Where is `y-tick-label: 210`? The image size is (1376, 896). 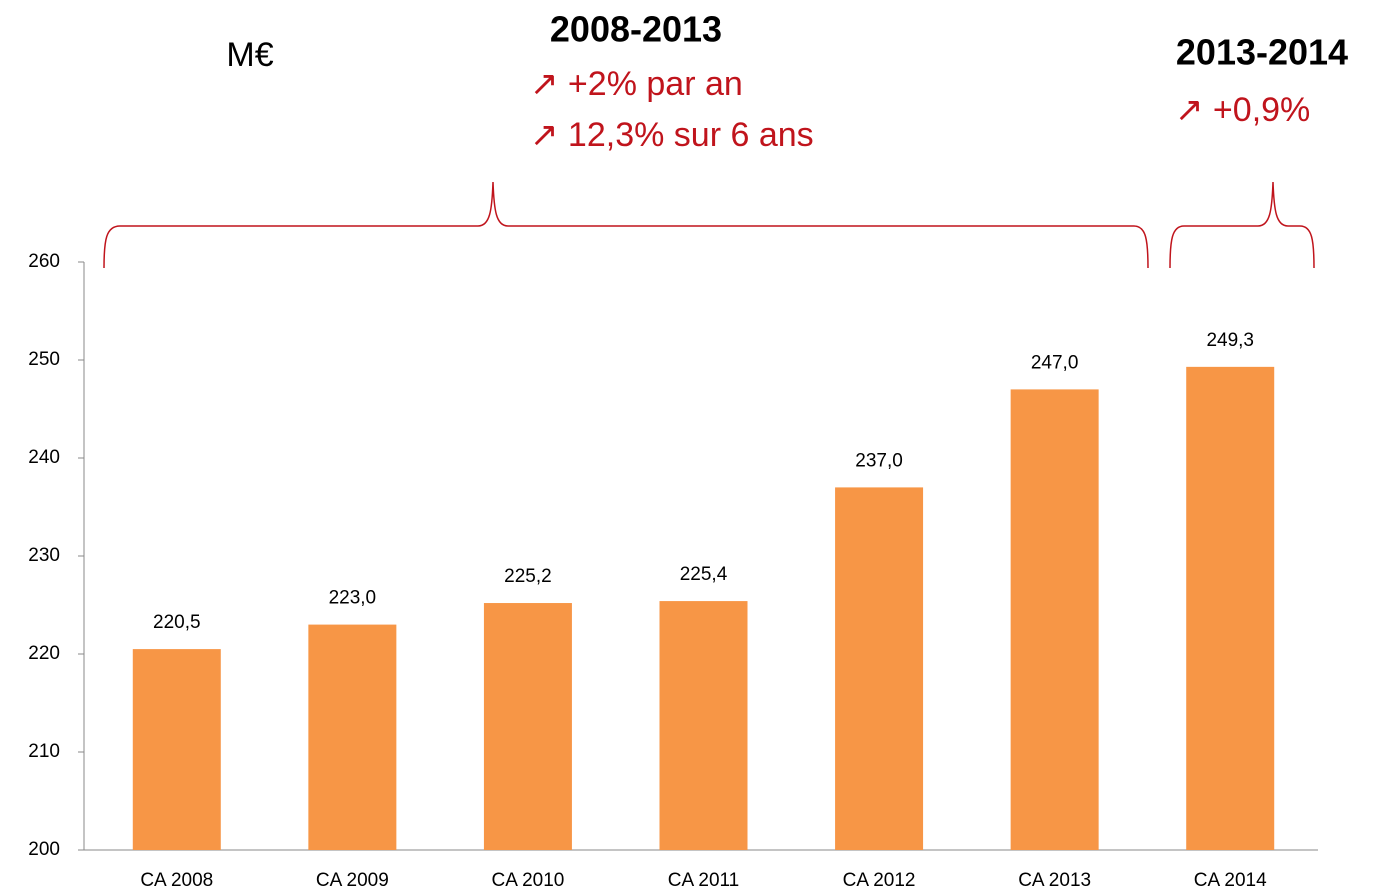
y-tick-label: 210 is located at coordinates (44, 751).